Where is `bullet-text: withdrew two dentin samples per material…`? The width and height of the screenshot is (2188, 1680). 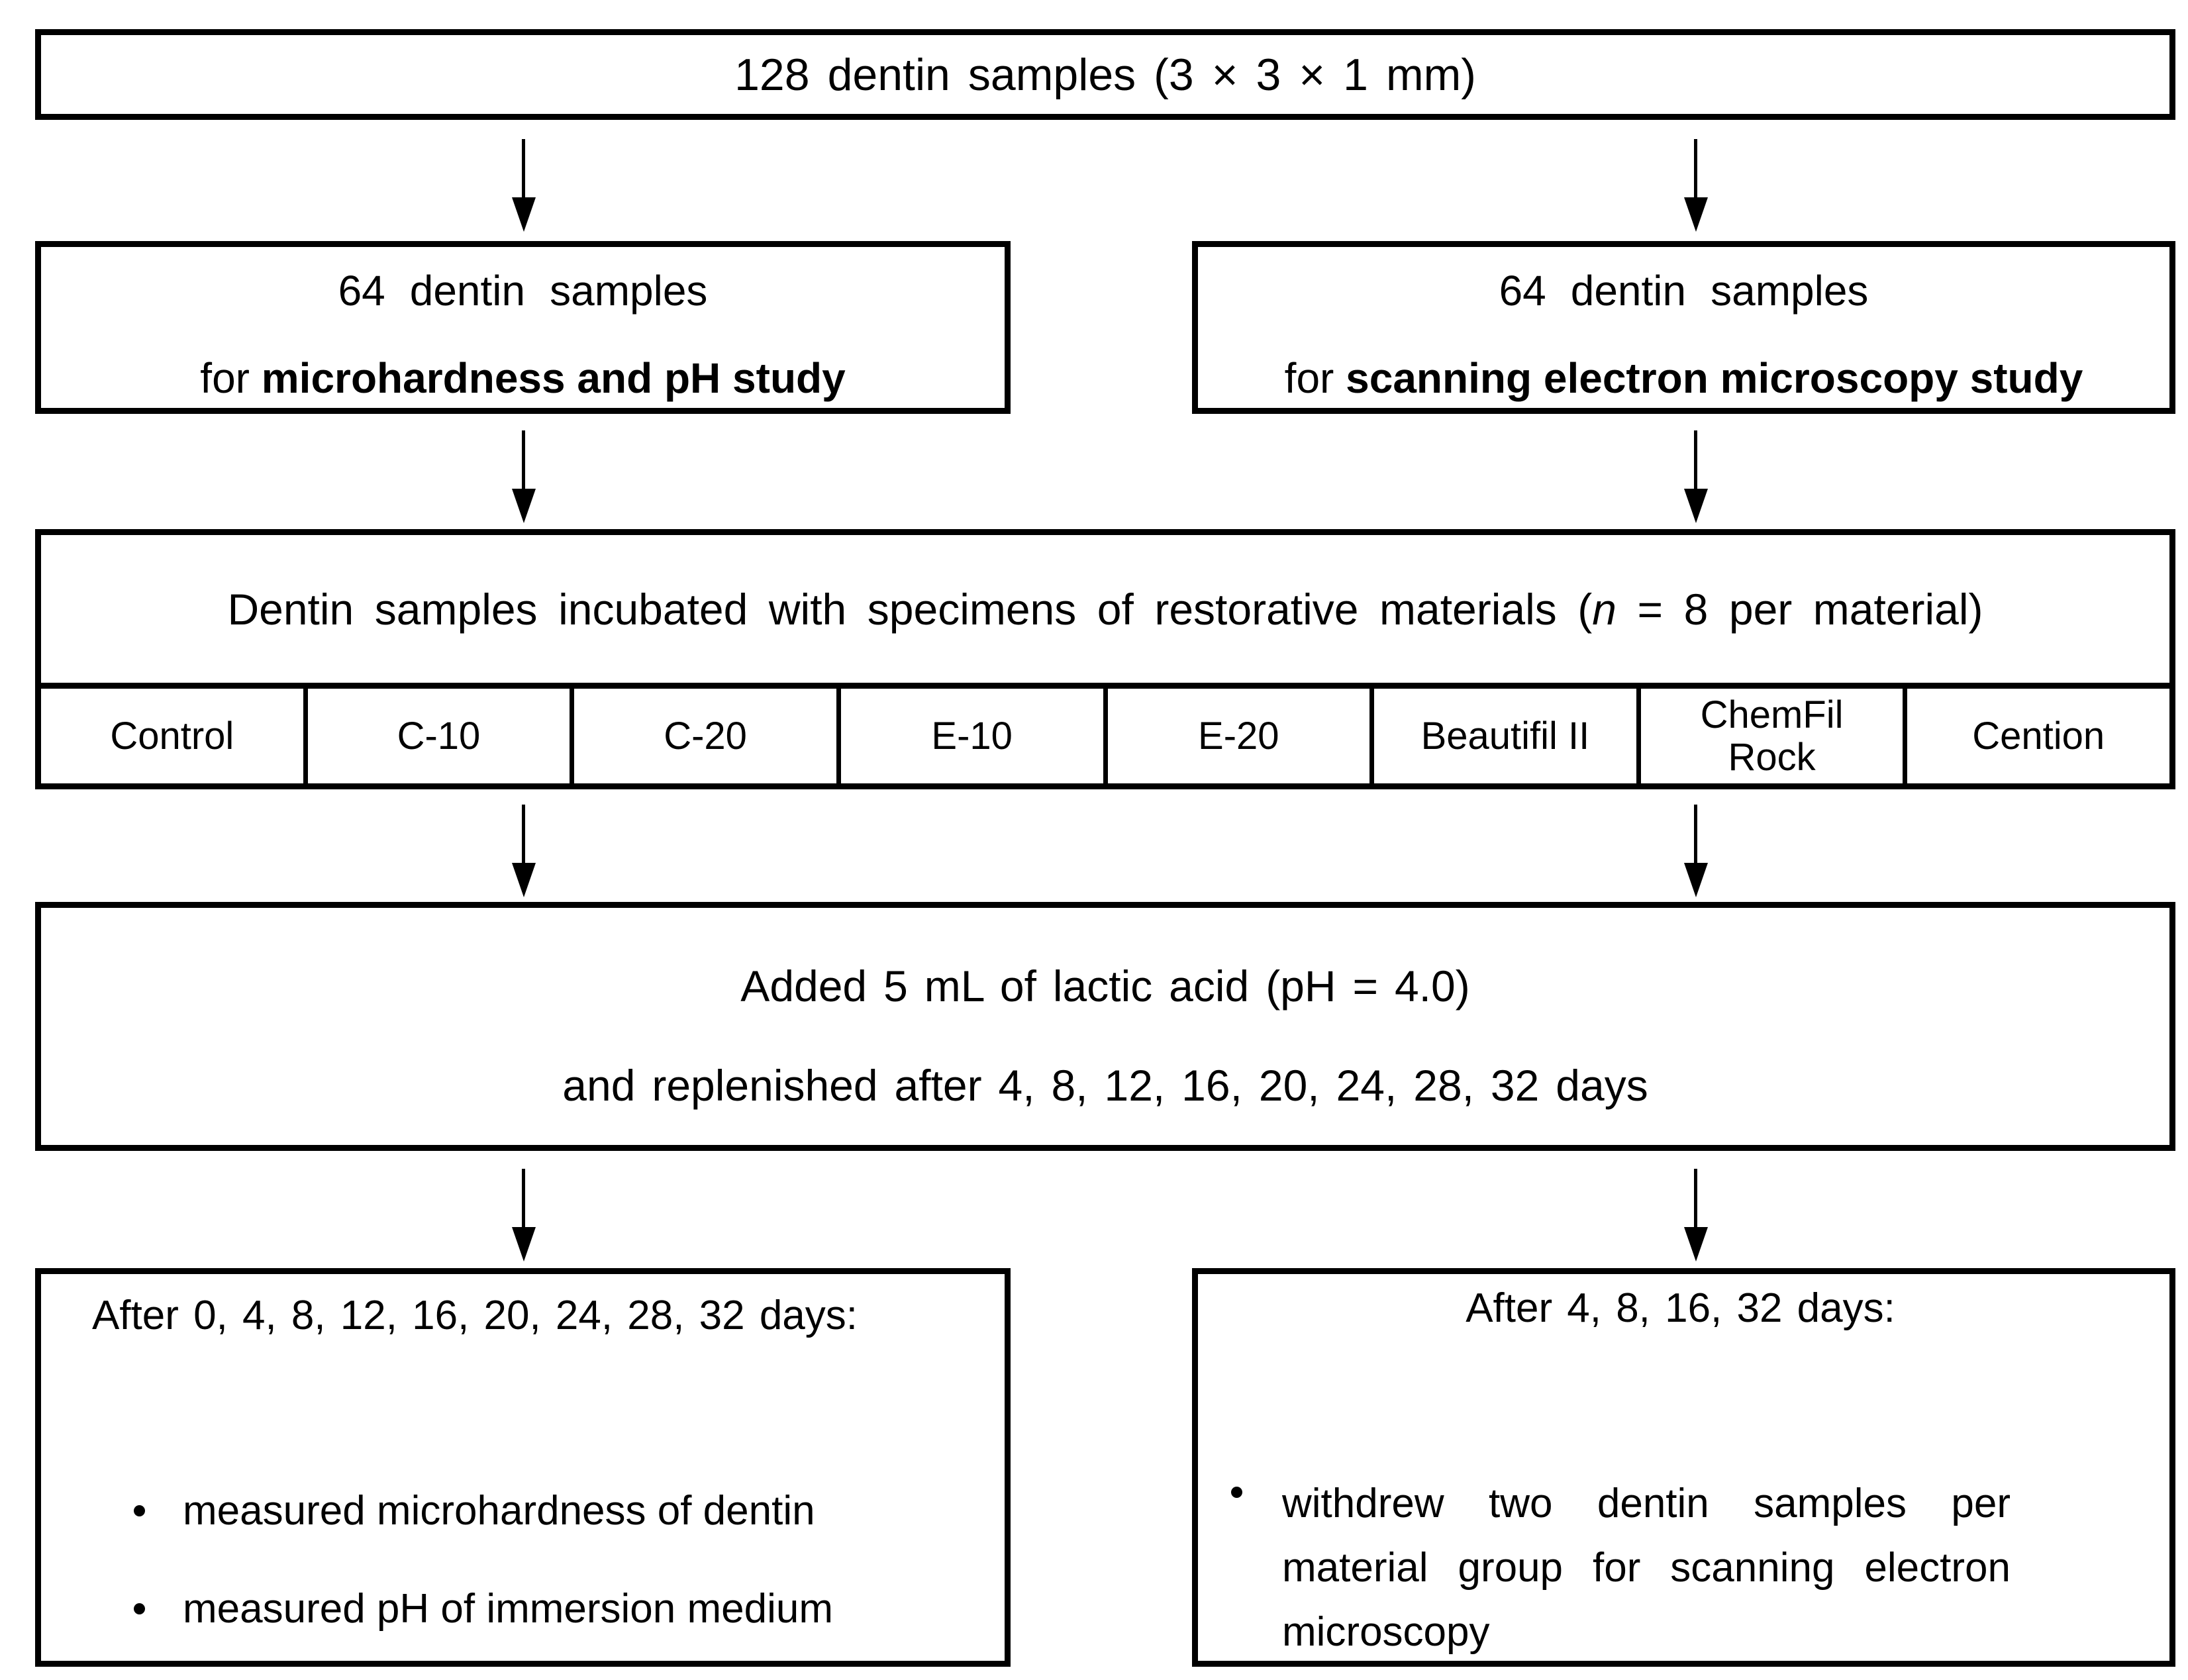
bullet-text: withdrew two dentin samples per material… is located at coordinates (1646, 1568).